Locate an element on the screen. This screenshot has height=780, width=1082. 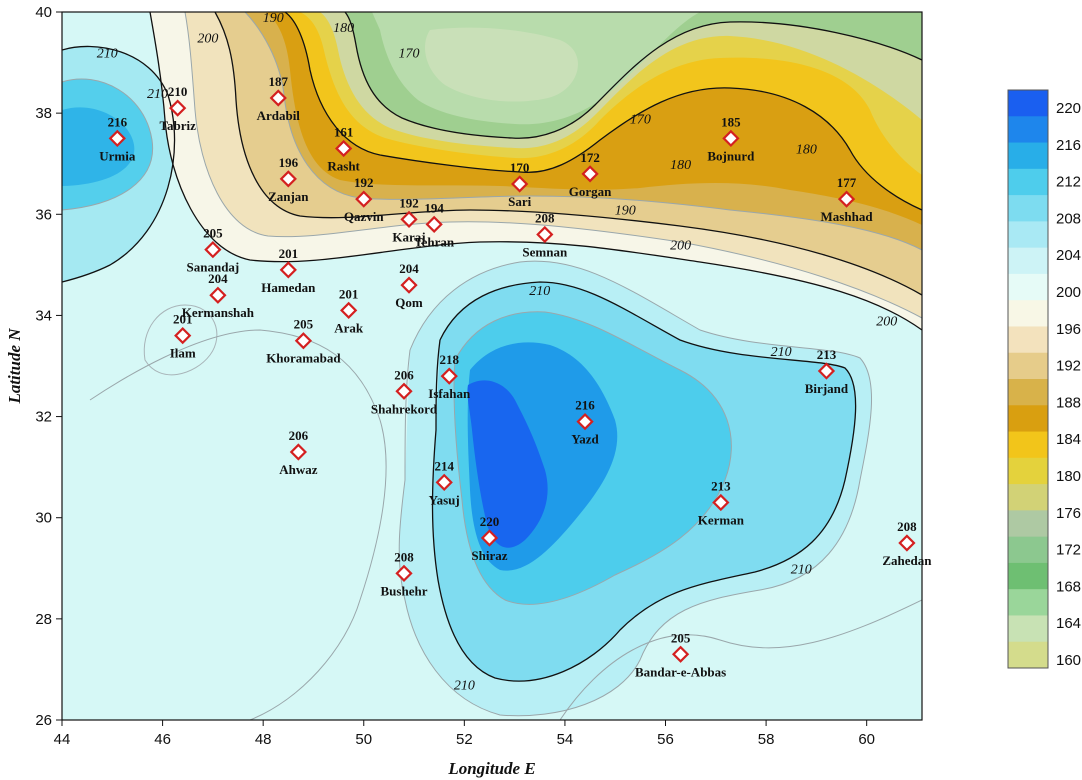
station-marker: 205 Bandar-e-Abbas is located at coordinates (680, 654).